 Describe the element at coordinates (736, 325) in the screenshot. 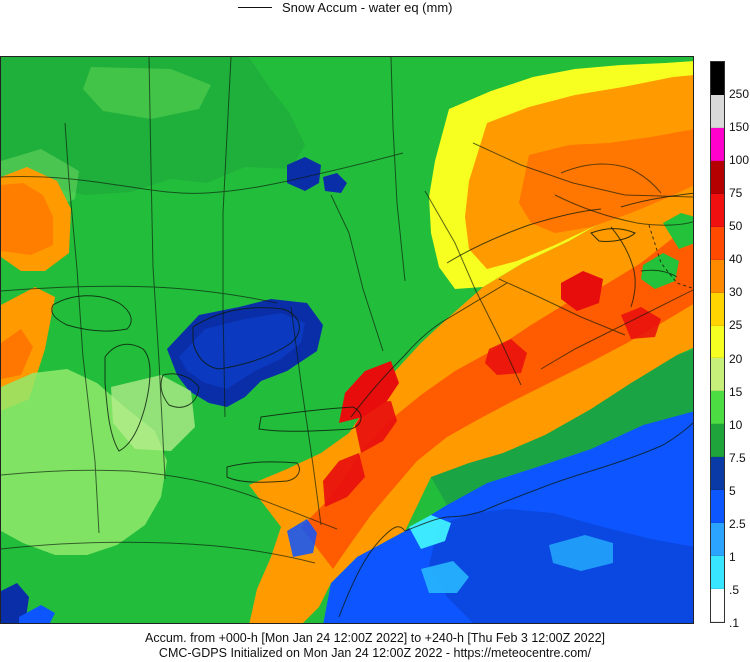

I see `scale-label: 25` at that location.